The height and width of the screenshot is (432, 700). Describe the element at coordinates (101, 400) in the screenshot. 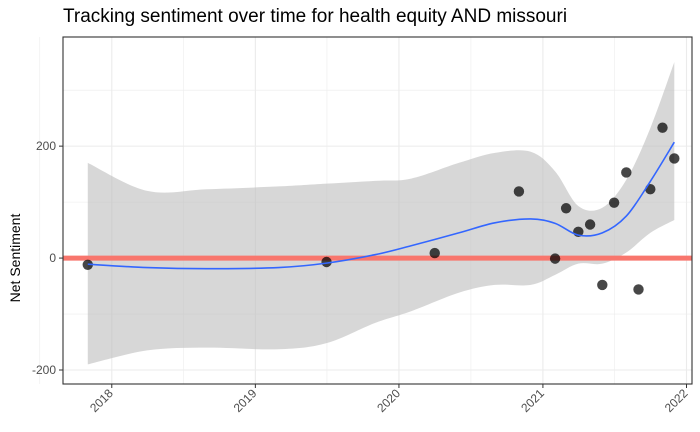

I see `x-tick-label: 2018` at that location.